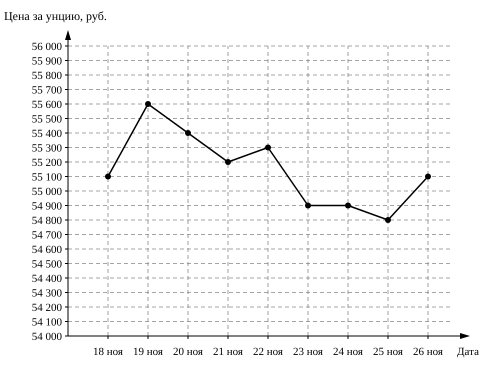 The height and width of the screenshot is (366, 495). What do you see at coordinates (47, 119) in the screenshot?
I see `y-tick-label: 55 500` at bounding box center [47, 119].